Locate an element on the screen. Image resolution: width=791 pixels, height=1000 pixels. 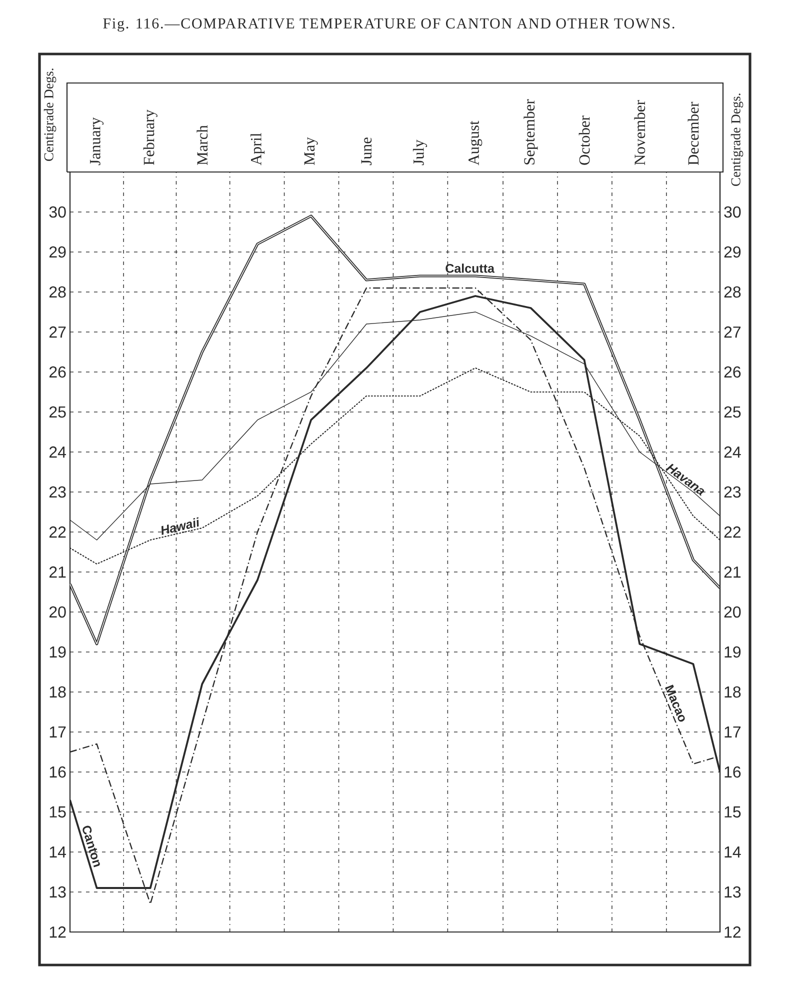
y2-tick-label: 26 is located at coordinates (732, 372).